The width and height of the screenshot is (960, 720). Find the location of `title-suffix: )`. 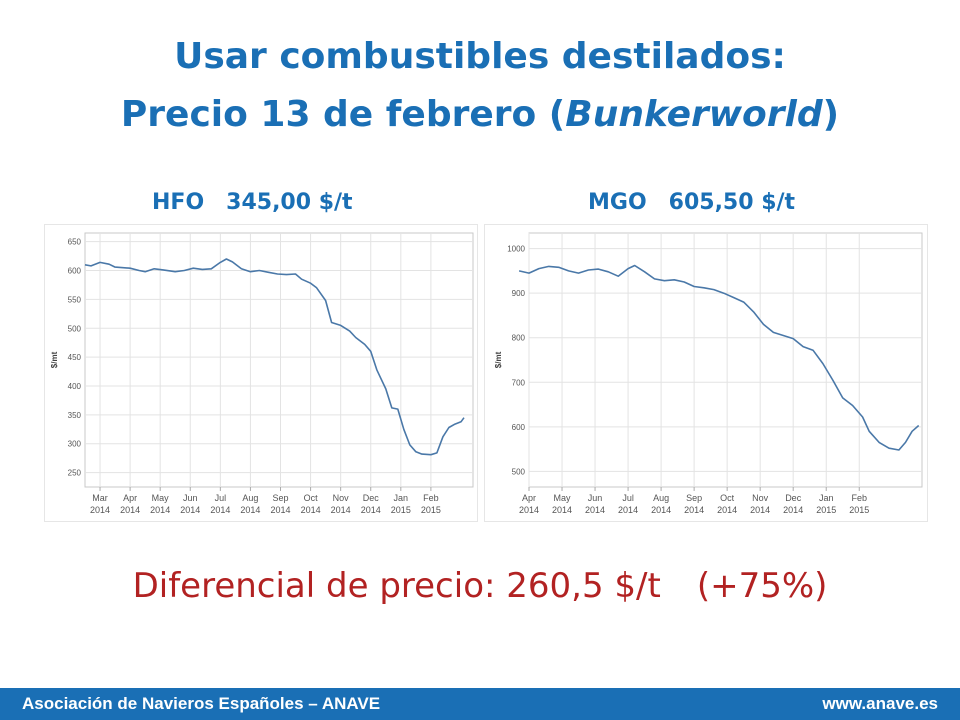

title-suffix: ) is located at coordinates (831, 114).